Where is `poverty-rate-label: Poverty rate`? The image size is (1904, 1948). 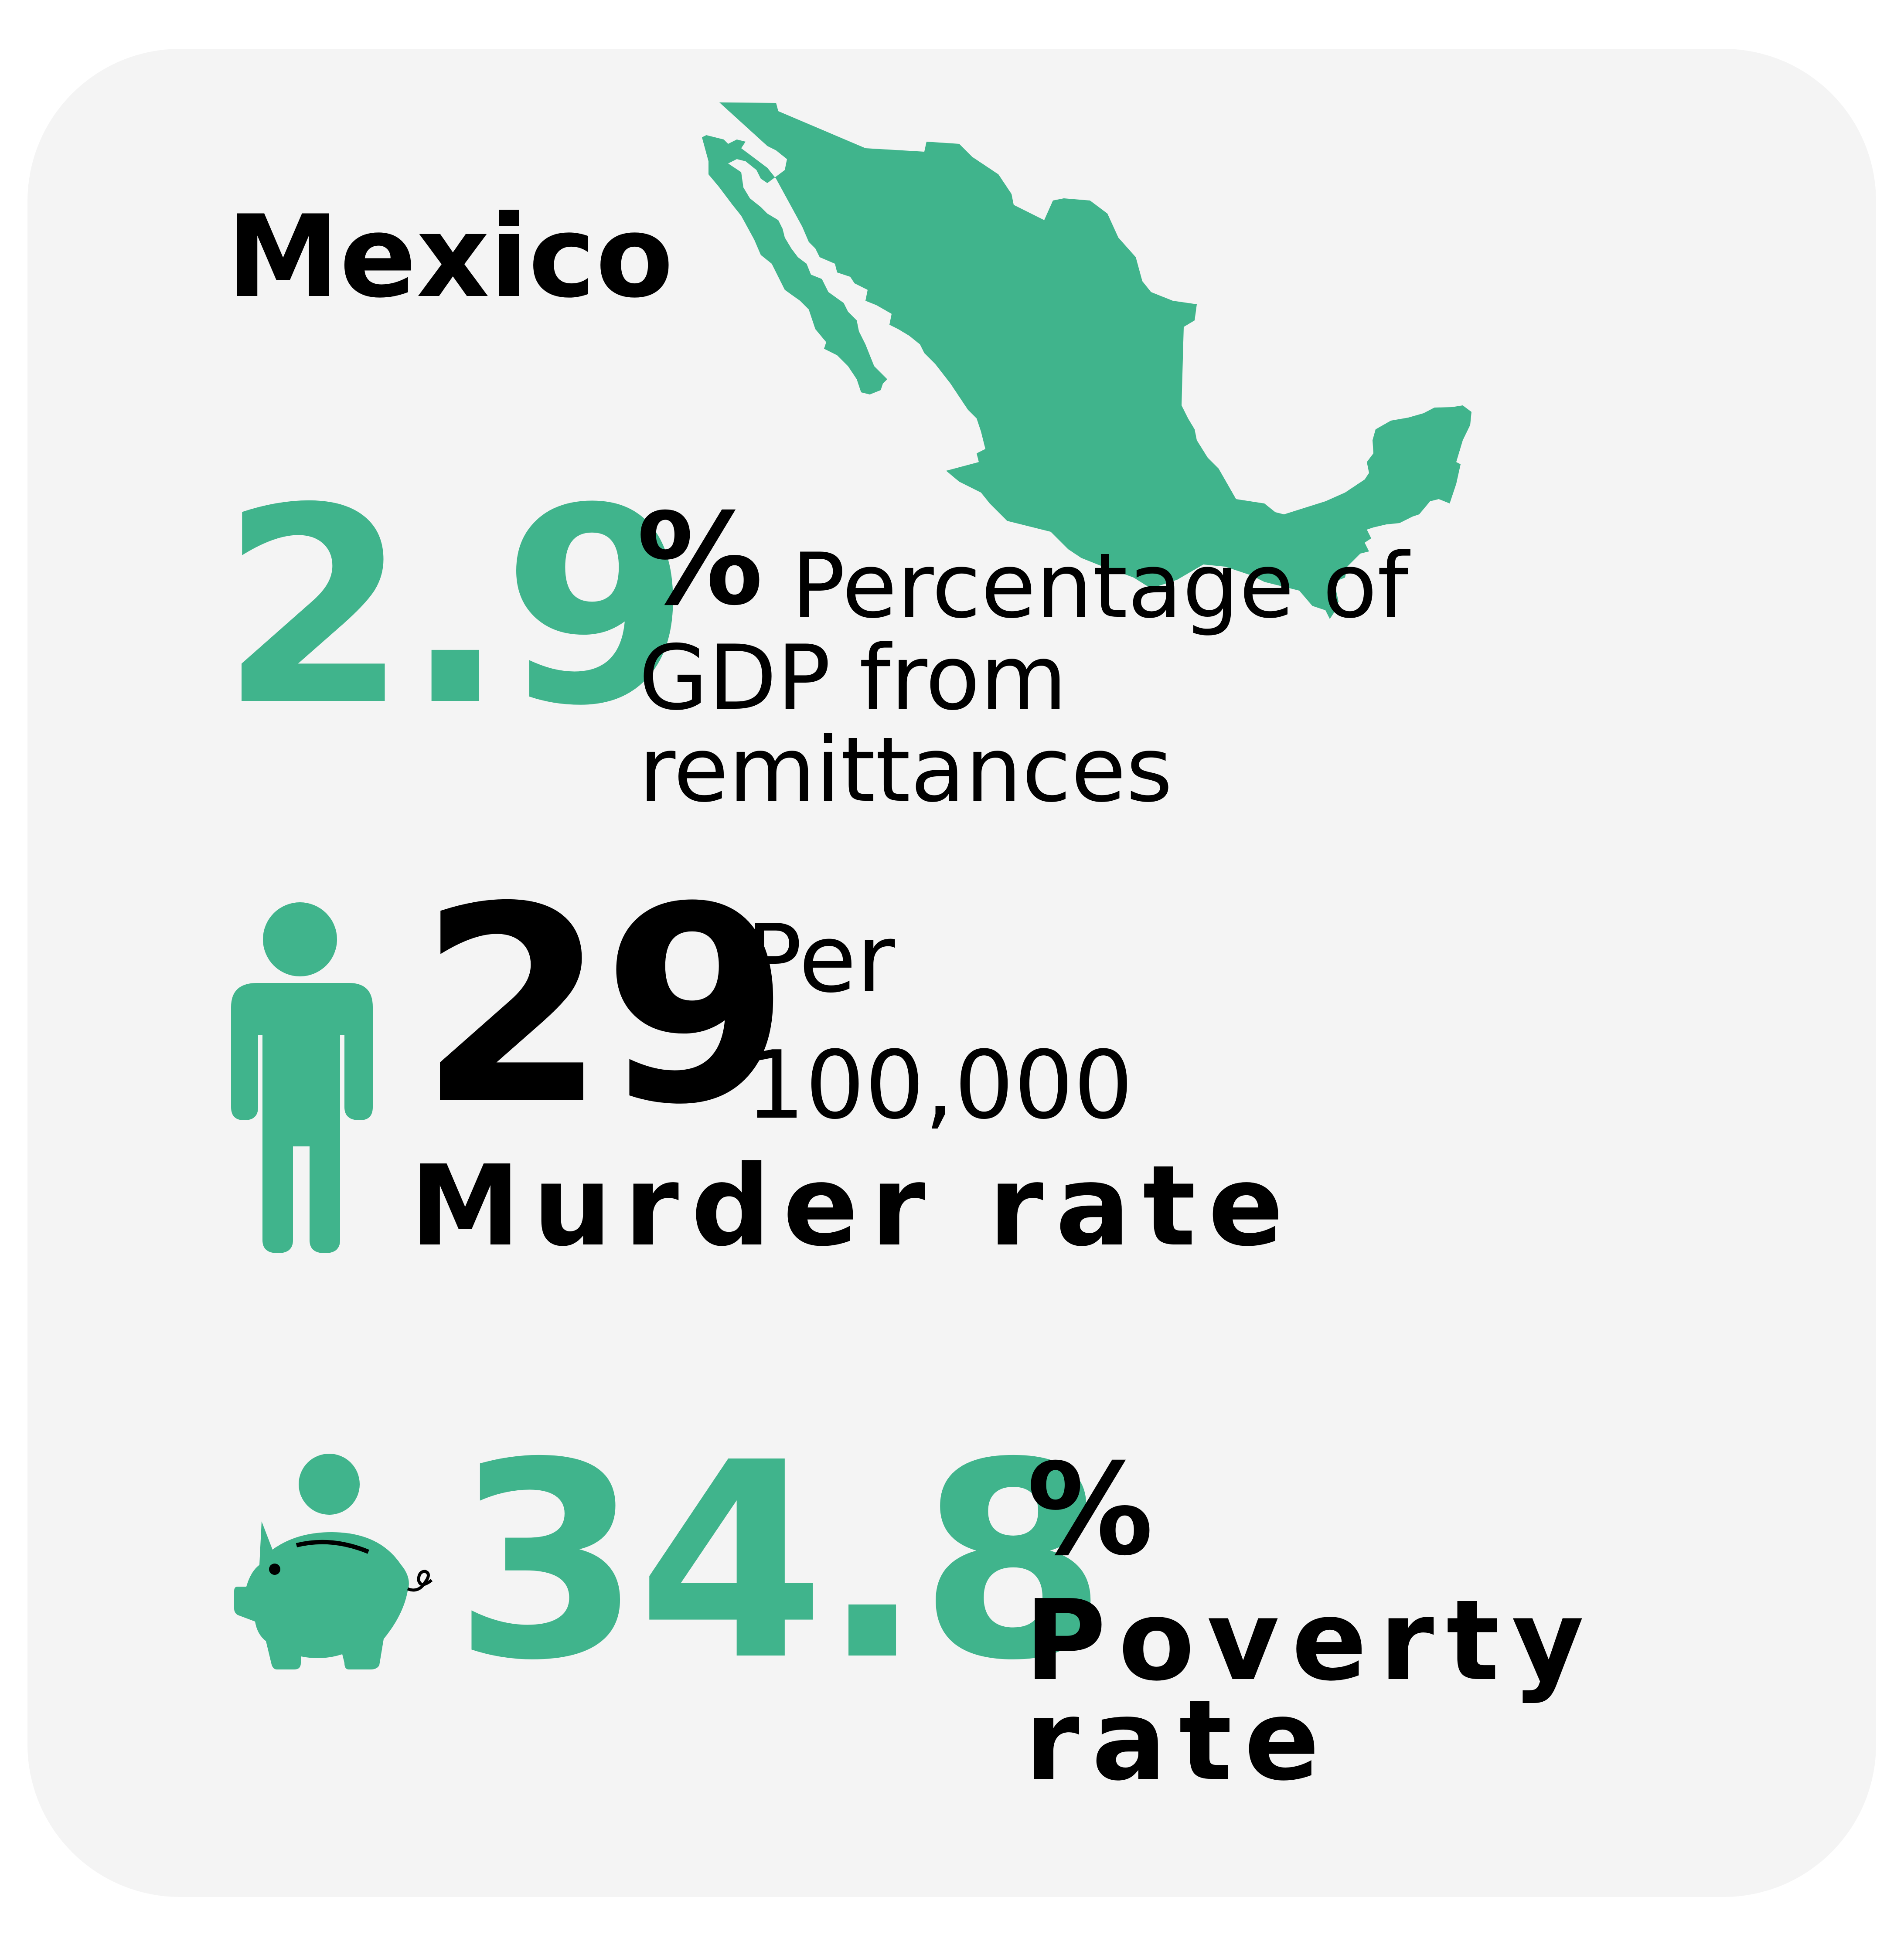
poverty-rate-label: Poverty rate is located at coordinates (1352, 1643).